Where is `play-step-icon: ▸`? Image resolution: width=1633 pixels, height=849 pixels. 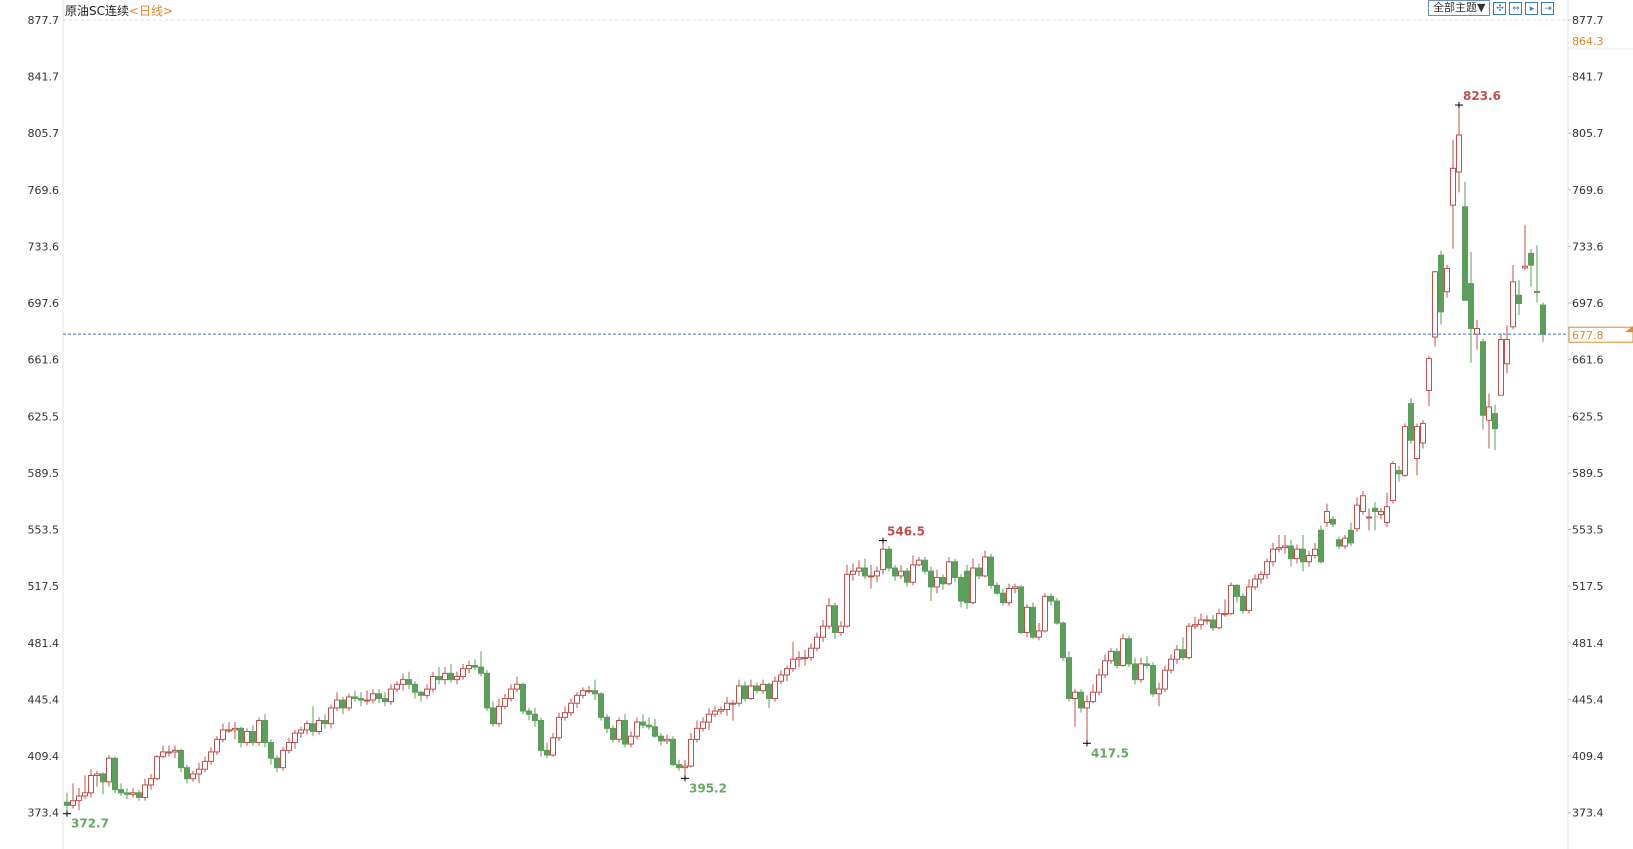
play-step-icon: ▸ is located at coordinates (1532, 8).